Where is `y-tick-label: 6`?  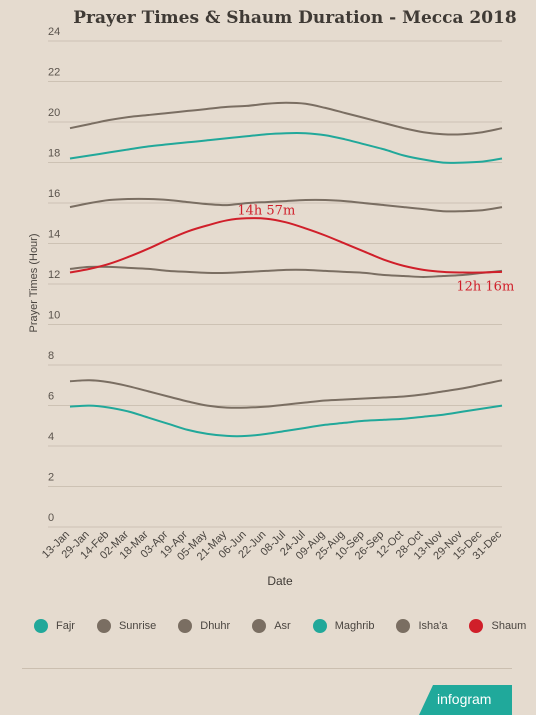 y-tick-label: 6 is located at coordinates (51, 397).